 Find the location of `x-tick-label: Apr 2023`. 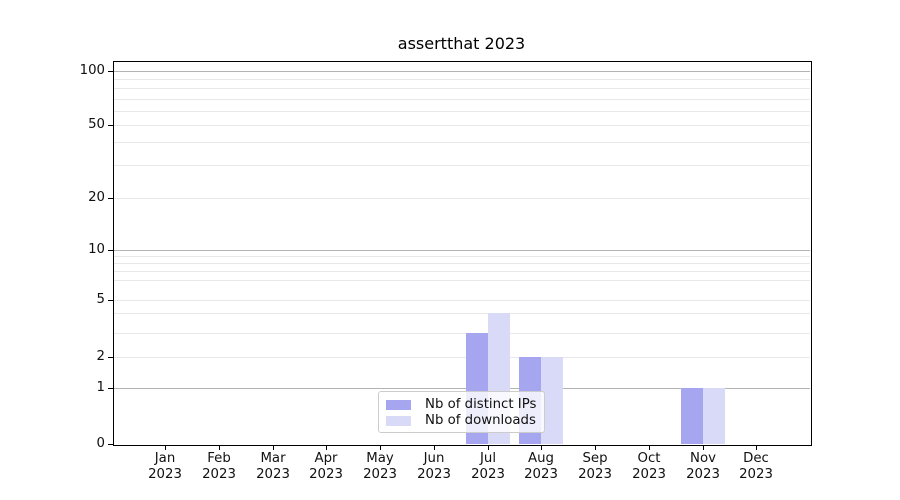

x-tick-label: Apr 2023 is located at coordinates (326, 467).